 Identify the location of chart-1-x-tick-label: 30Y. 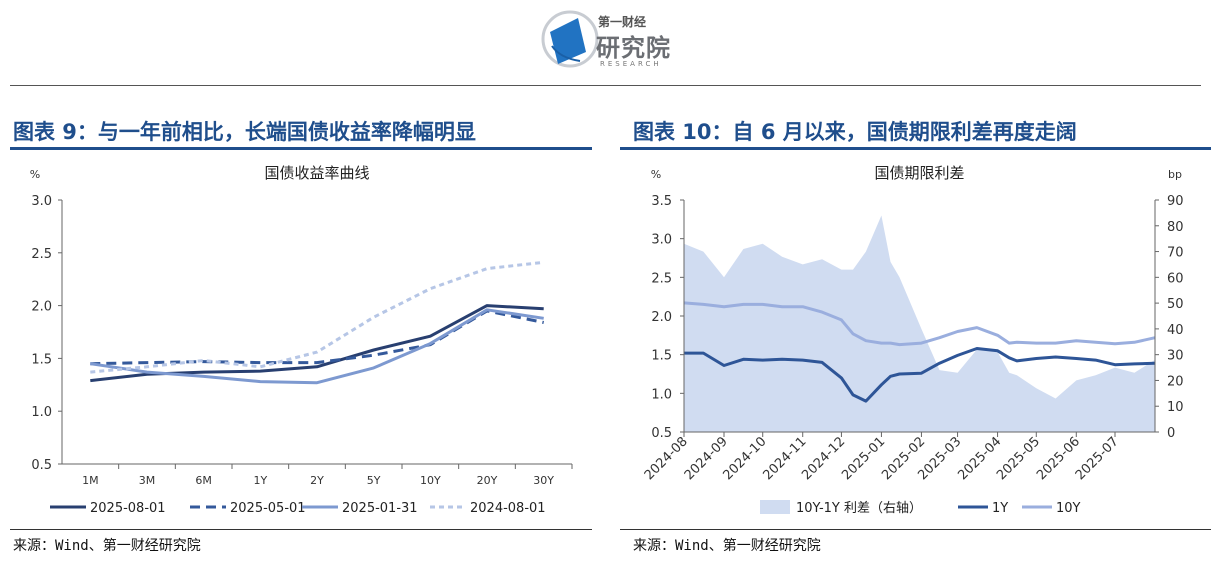
(543, 480).